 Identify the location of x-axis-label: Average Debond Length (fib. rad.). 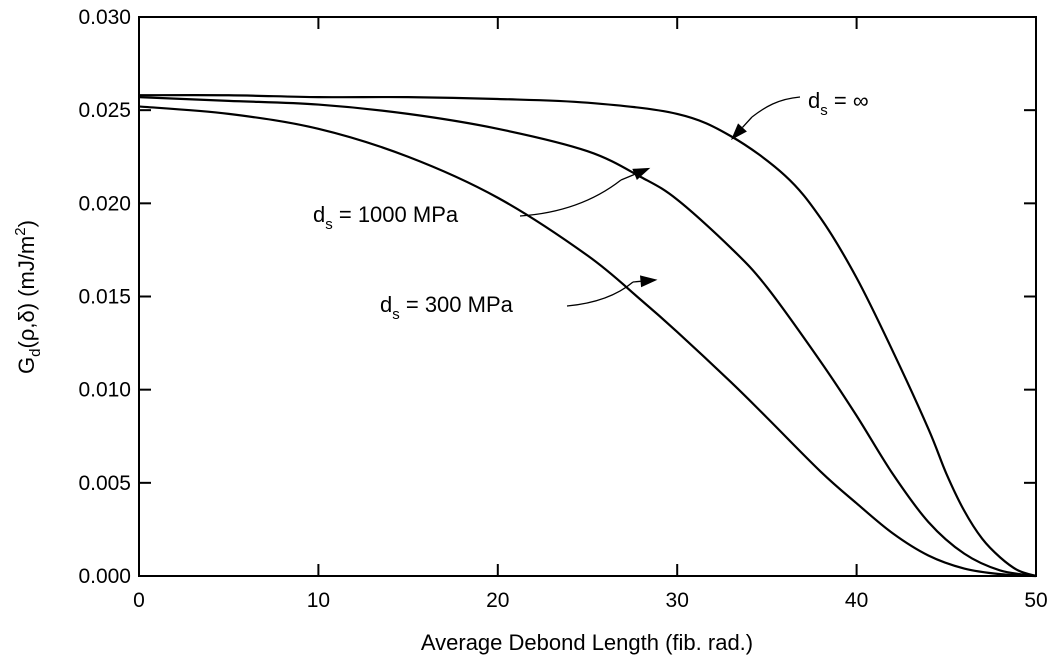
(587, 642).